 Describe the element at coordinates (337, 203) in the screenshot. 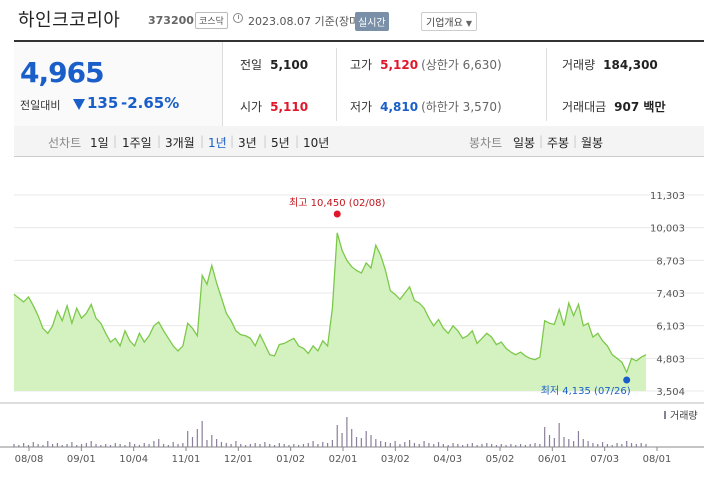

I see `high-annotation: 최고 10,450 (02/08)` at that location.